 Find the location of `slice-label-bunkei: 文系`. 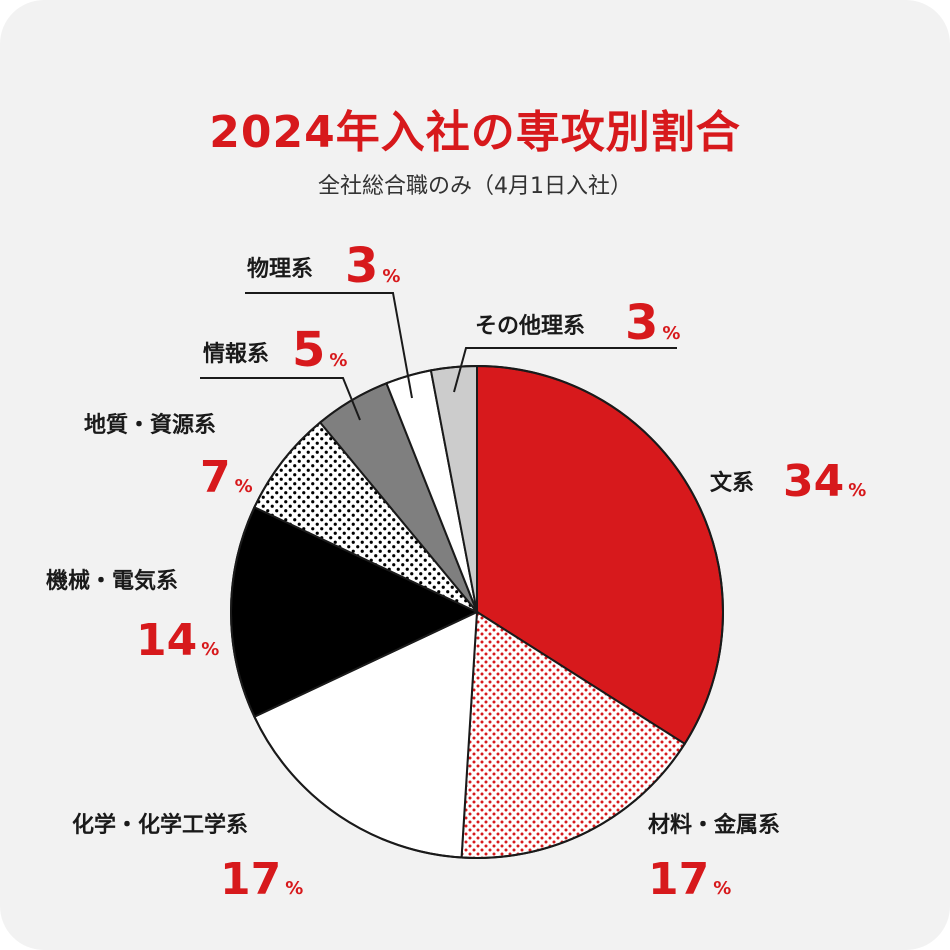

slice-label-bunkei: 文系 is located at coordinates (732, 483).